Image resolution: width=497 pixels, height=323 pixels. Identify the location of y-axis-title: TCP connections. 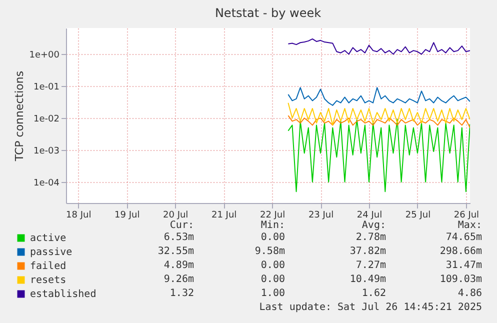
(19, 116).